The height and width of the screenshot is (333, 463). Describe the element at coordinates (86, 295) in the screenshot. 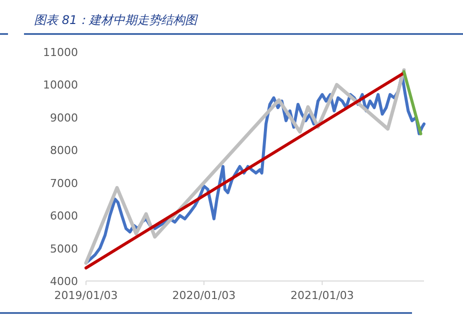

I see `x-tick-label: 2019/01/03` at that location.